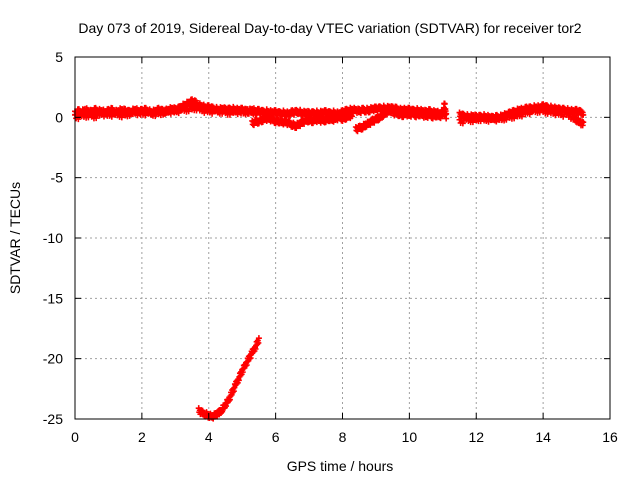 The image size is (640, 480). What do you see at coordinates (610, 437) in the screenshot?
I see `x-tick-label: 16` at bounding box center [610, 437].